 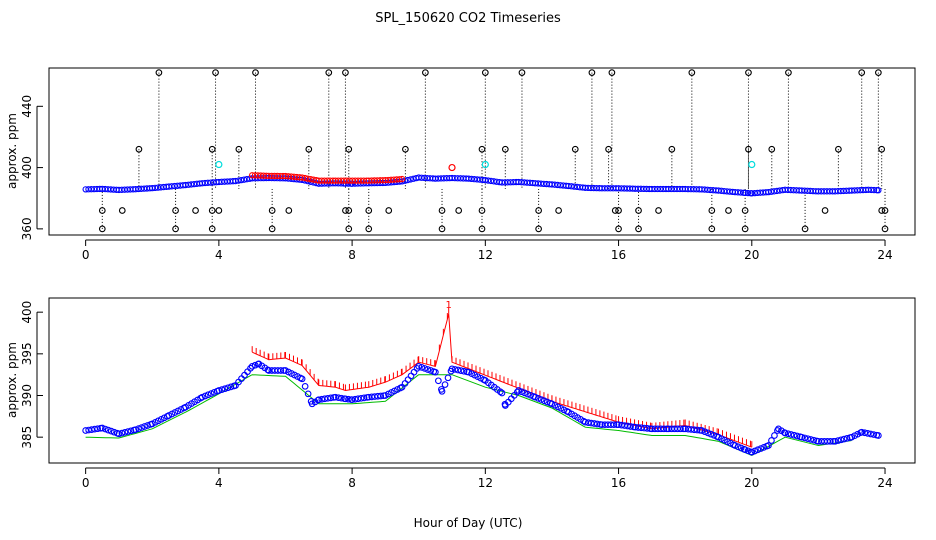 What do you see at coordinates (352, 483) in the screenshot?
I see `bottom-x-tick-label: 8` at bounding box center [352, 483].